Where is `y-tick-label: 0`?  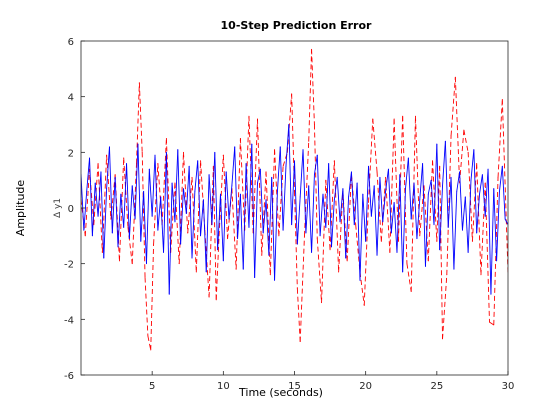
y-tick-label: 0 is located at coordinates (71, 209).